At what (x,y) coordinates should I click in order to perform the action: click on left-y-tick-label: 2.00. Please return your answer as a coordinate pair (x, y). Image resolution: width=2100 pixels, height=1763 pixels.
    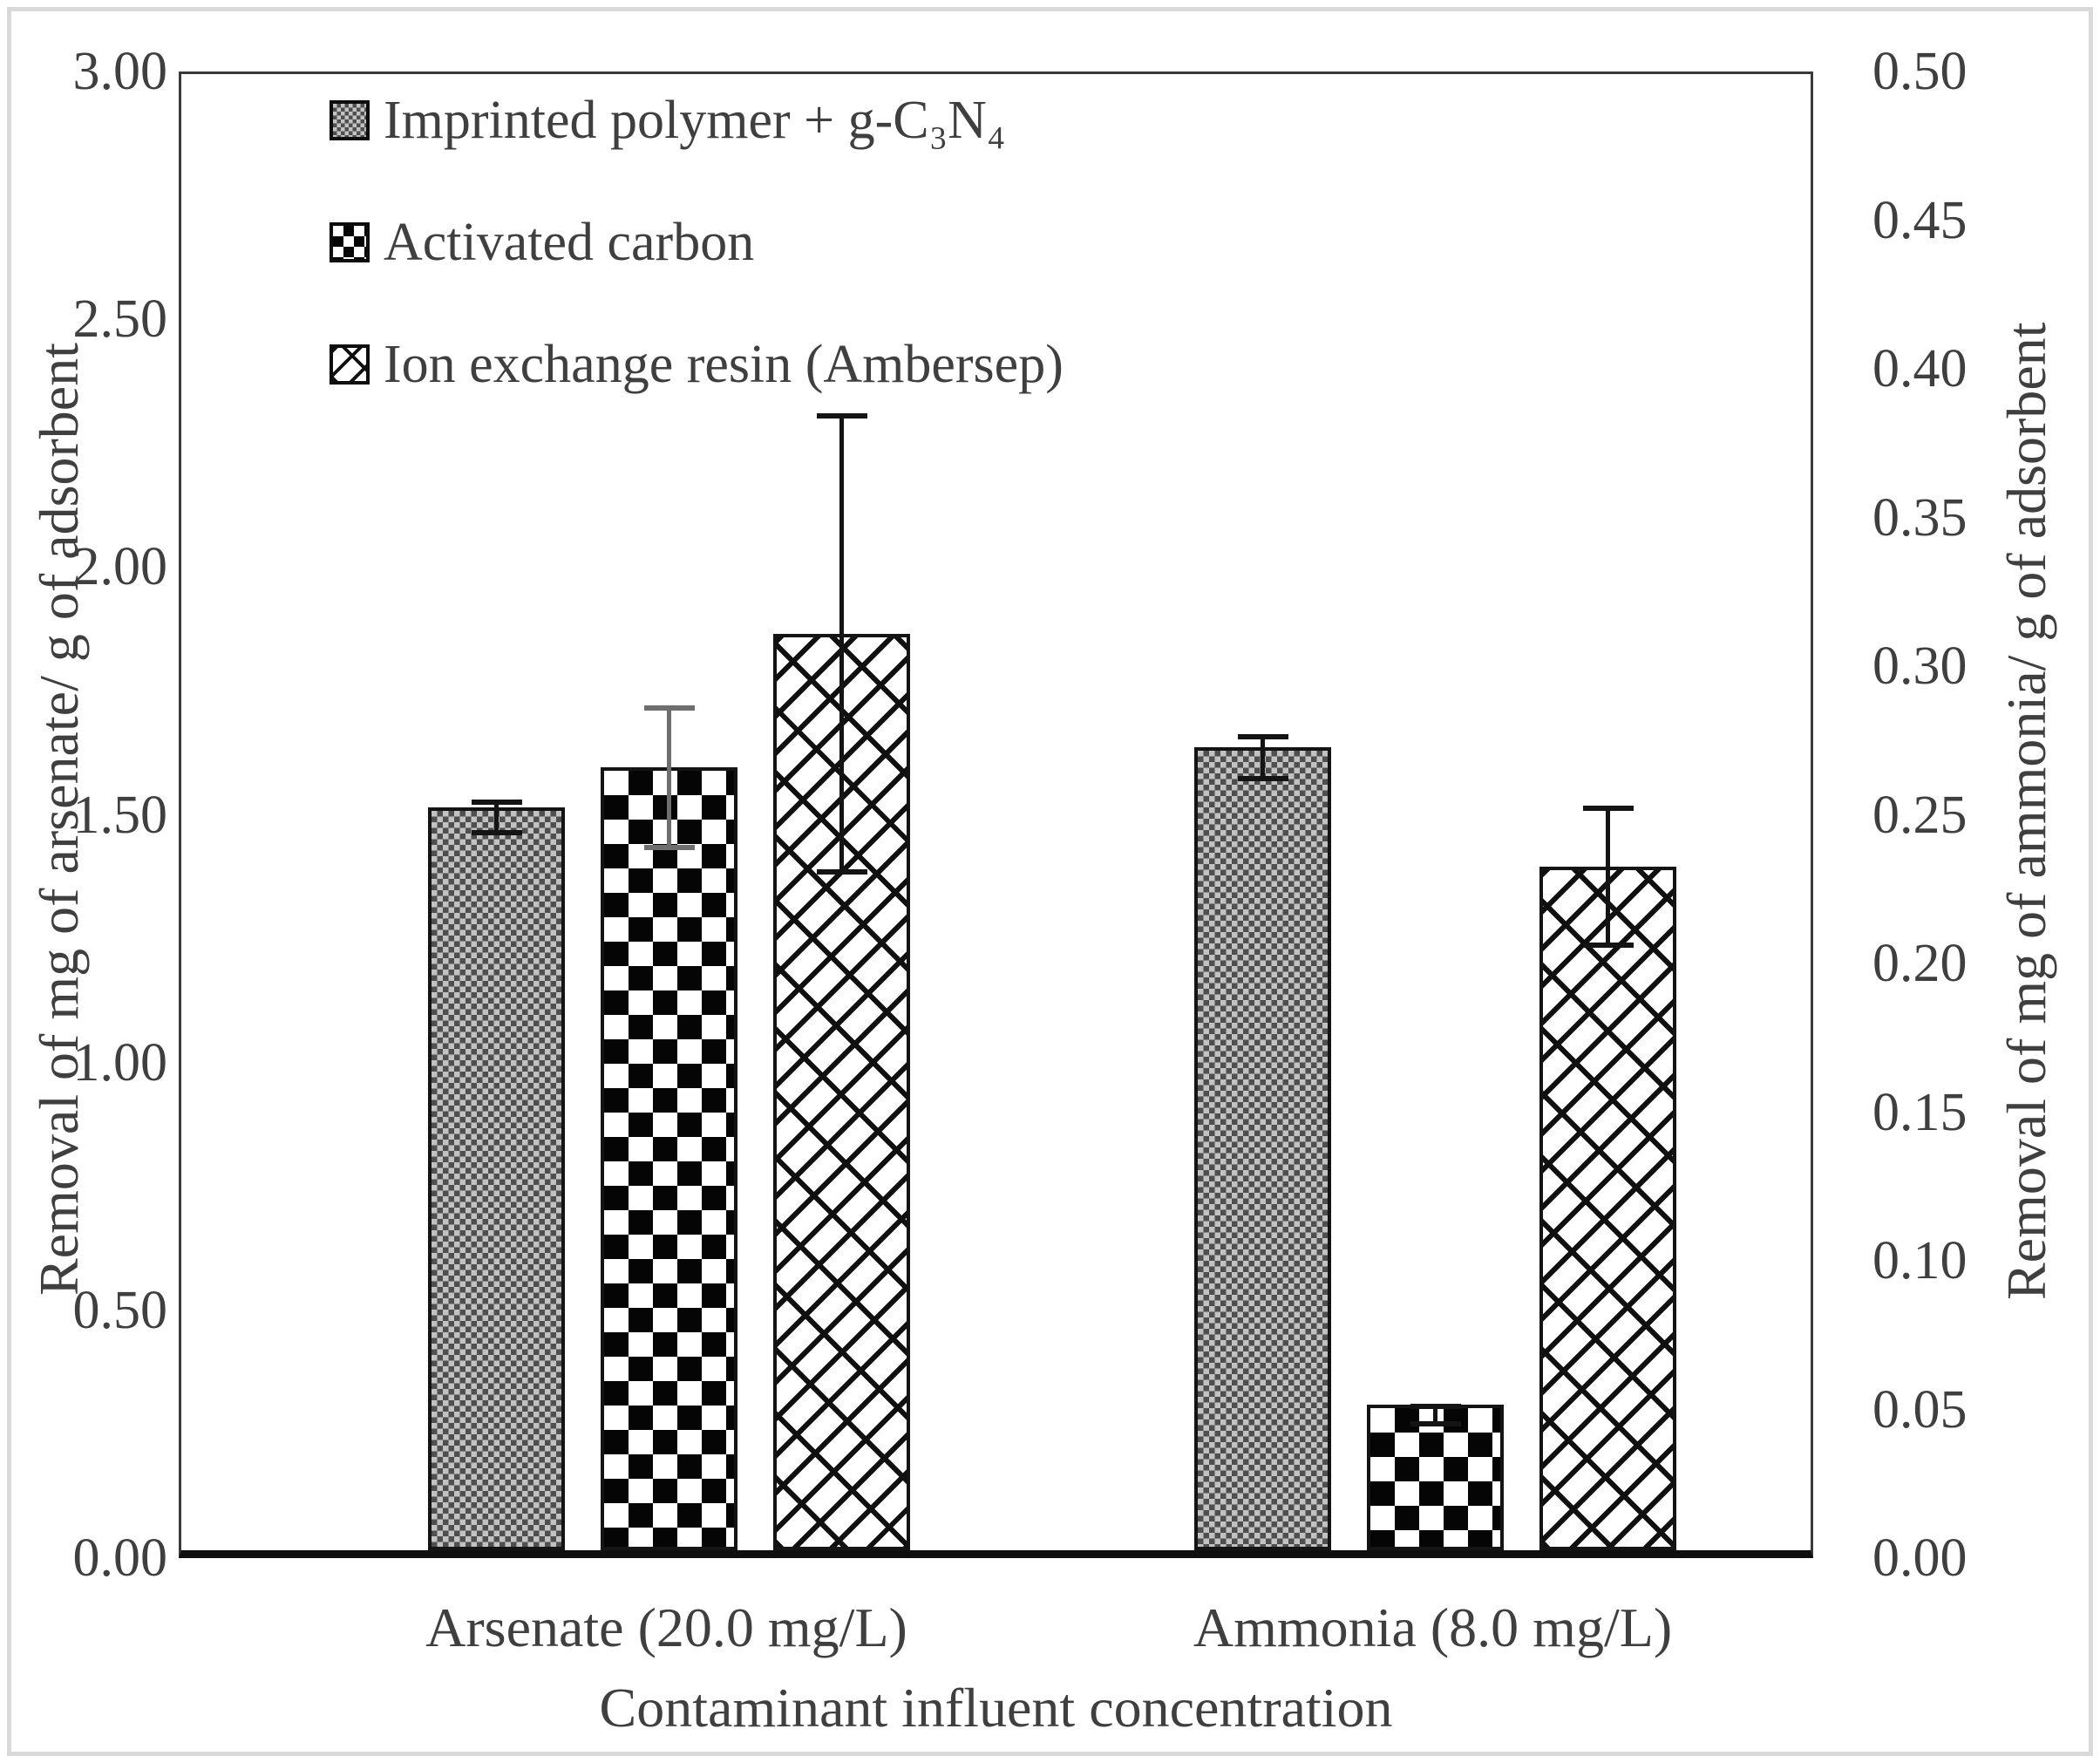
    Looking at the image, I should click on (120, 567).